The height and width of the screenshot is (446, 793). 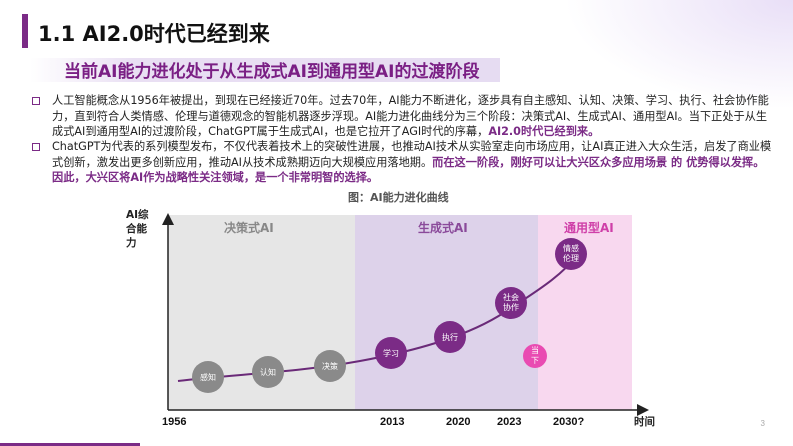 I want to click on y-axis-label-line1: AI综, so click(x=137, y=214).